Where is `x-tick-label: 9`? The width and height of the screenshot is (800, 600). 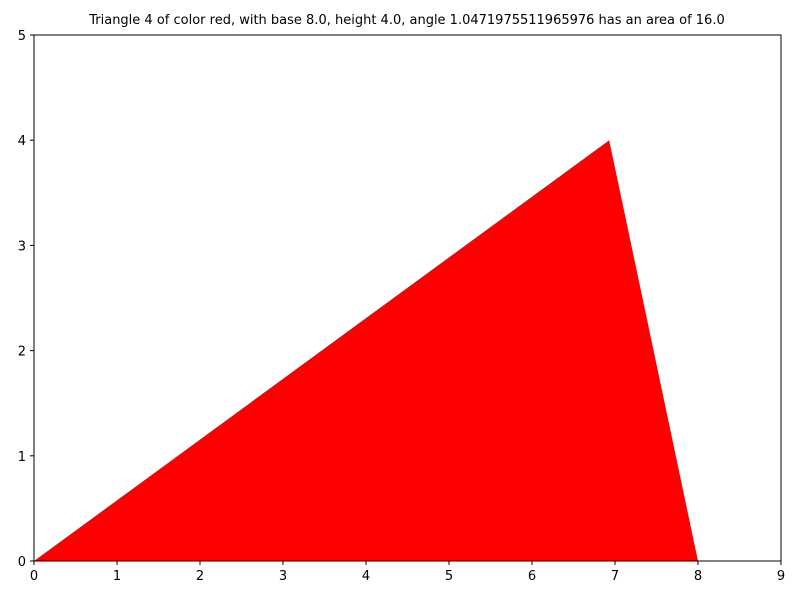
x-tick-label: 9 is located at coordinates (781, 576).